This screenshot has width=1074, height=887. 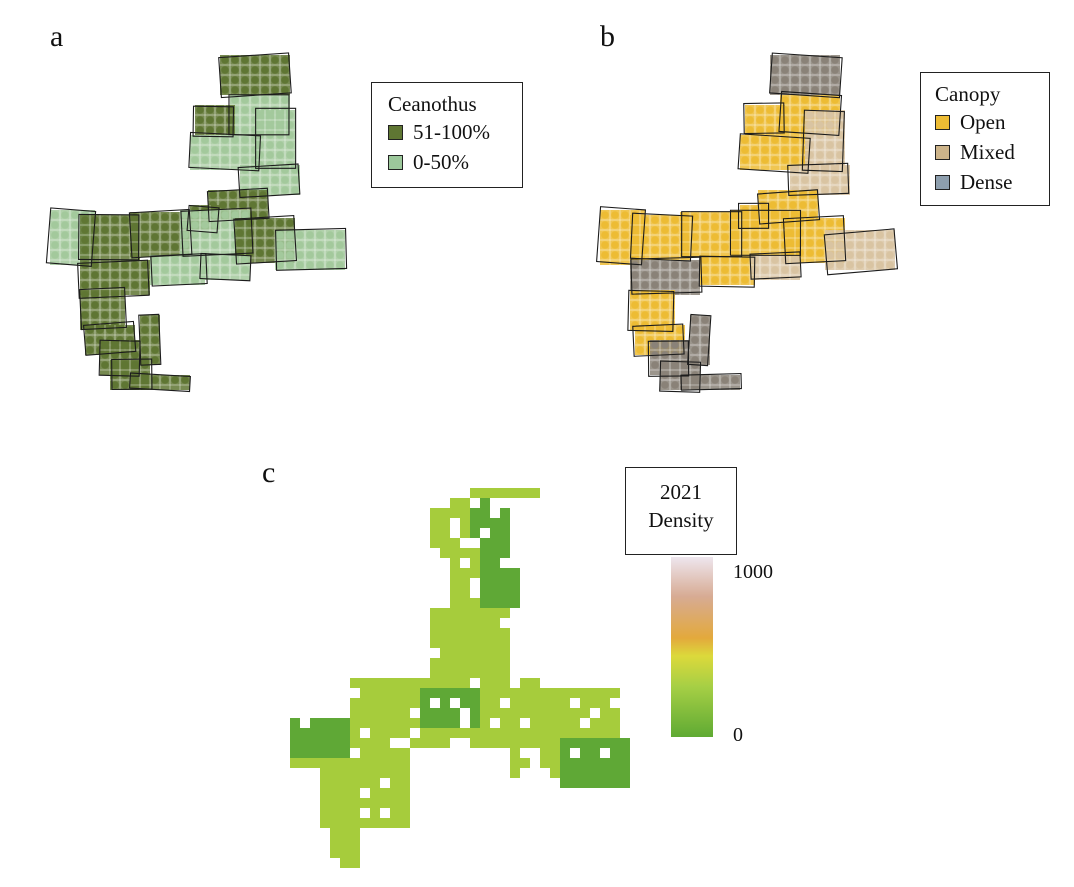 I want to click on density-min-tick: 0, so click(x=738, y=735).